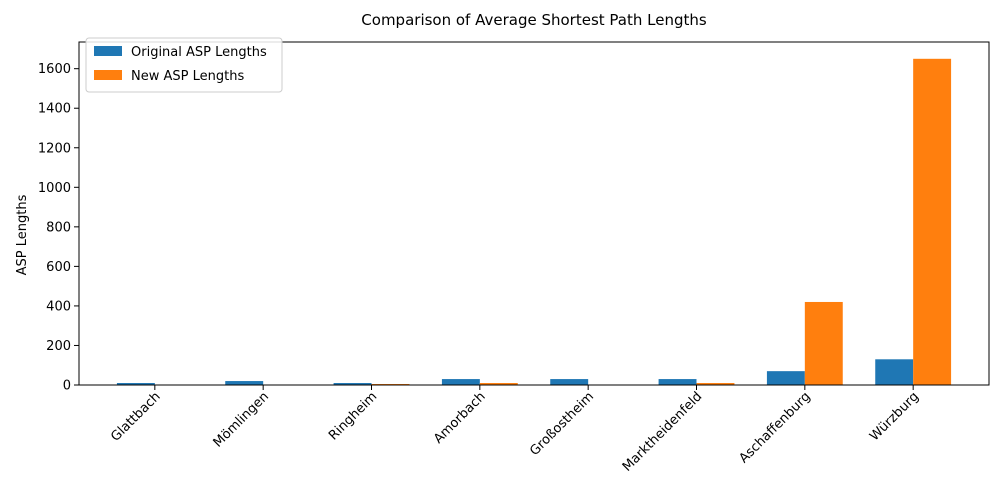  What do you see at coordinates (241, 419) in the screenshot?
I see `x-tick-label: Mömlingen` at bounding box center [241, 419].